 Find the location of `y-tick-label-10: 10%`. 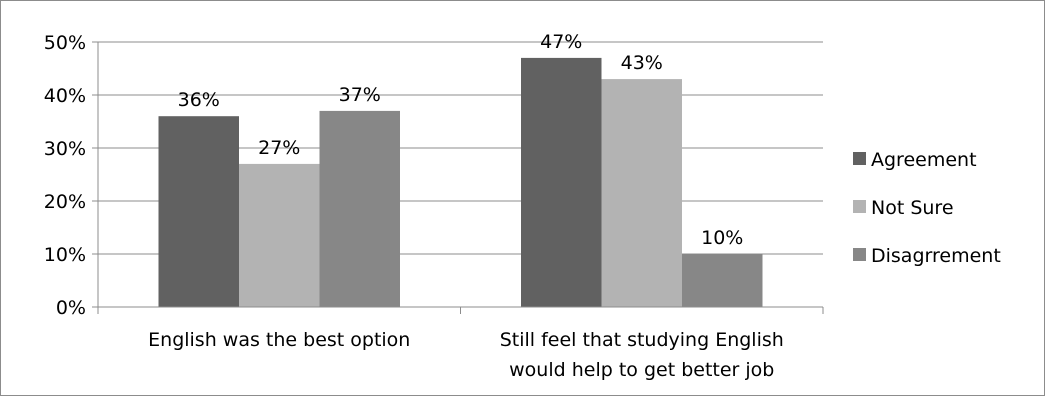

y-tick-label-10: 10% is located at coordinates (65, 255).